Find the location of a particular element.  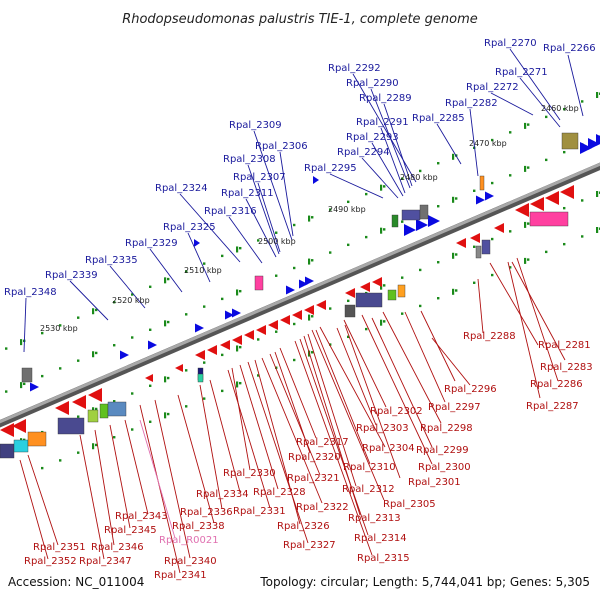

gene-label: Rpal_2352 is located at coordinates (50, 561).